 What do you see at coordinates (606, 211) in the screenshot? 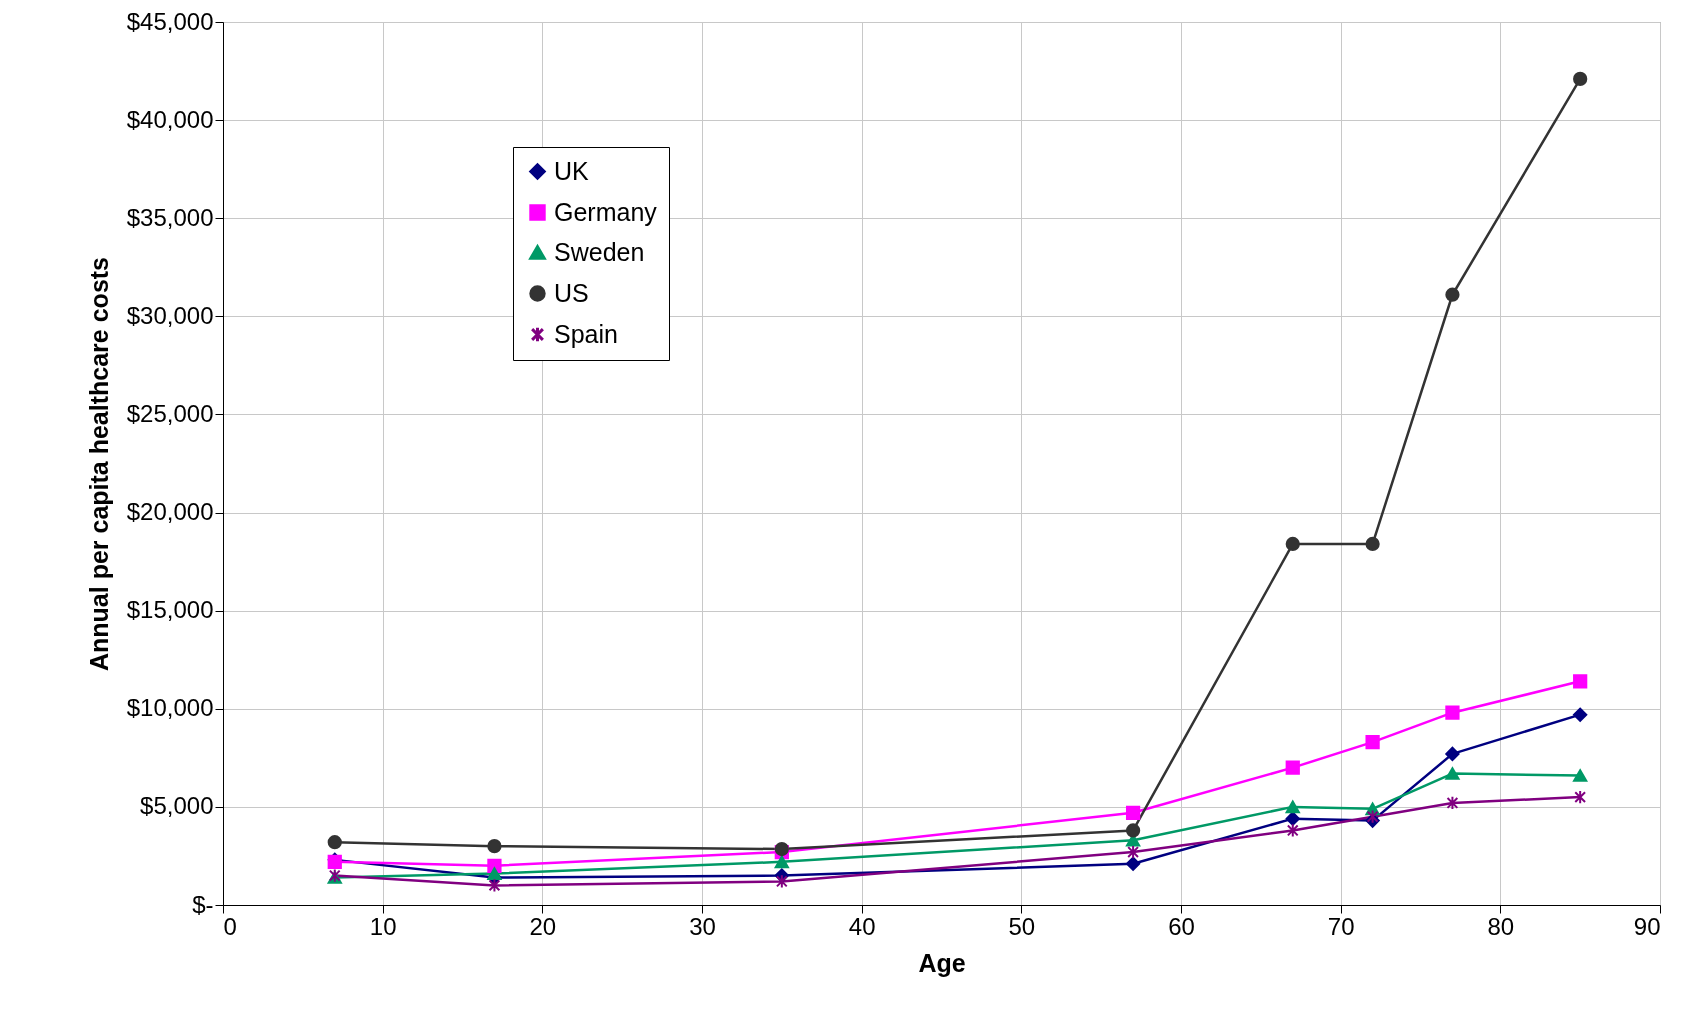
I see `legend-label: Germany` at bounding box center [606, 211].